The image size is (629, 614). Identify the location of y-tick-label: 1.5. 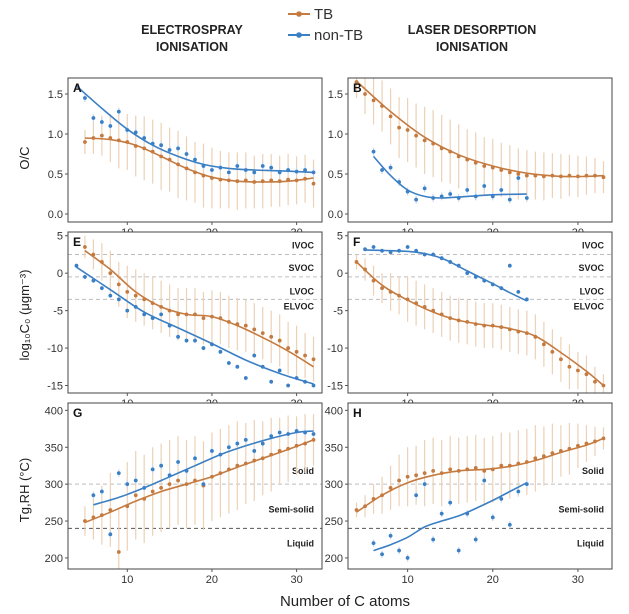
(55, 95).